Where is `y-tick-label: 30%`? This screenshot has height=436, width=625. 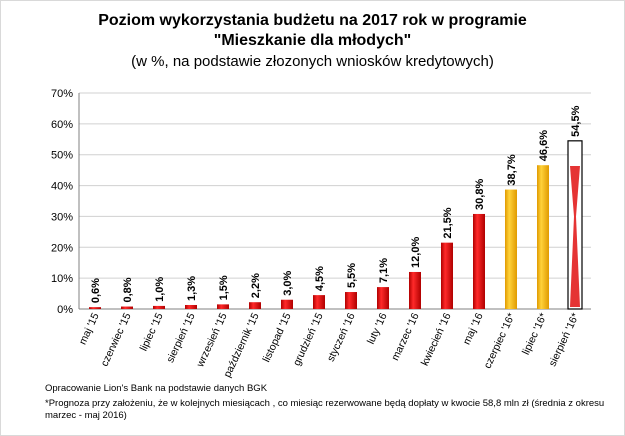 y-tick-label: 30% is located at coordinates (62, 217).